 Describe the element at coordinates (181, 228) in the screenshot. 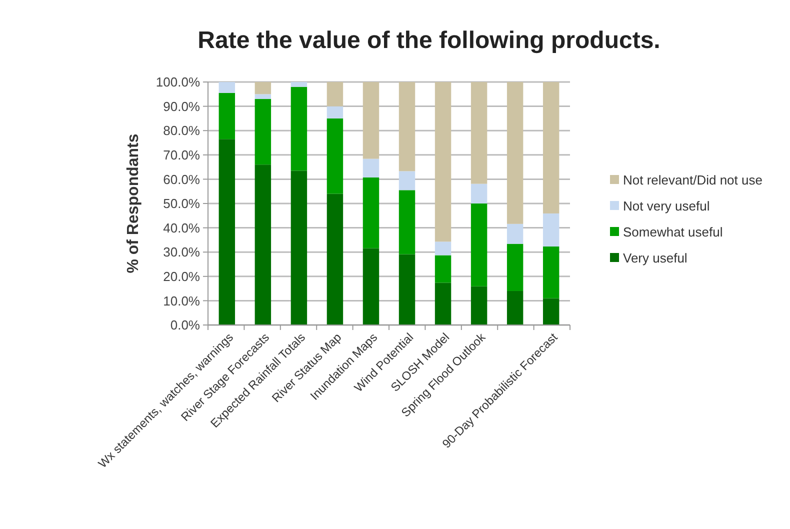

I see `y-tick-label: 40.0%` at that location.